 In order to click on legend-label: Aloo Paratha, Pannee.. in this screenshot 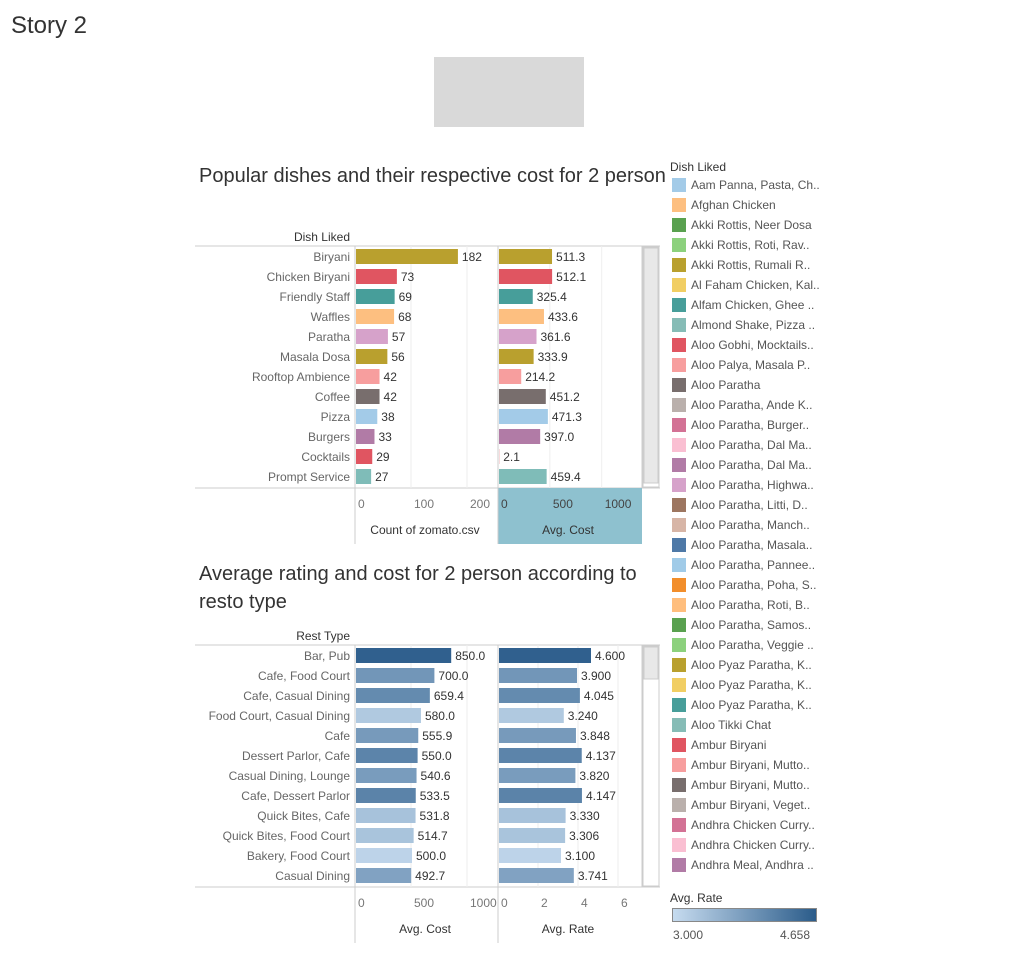, I will do `click(753, 565)`.